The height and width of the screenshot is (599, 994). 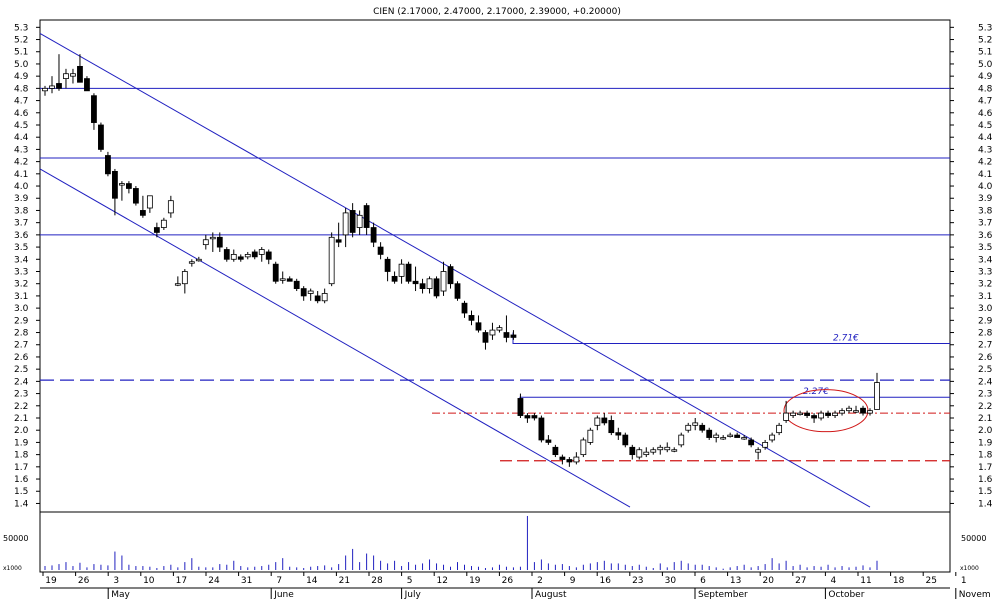 I want to click on y-tick-label: 2.2, so click(x=21, y=407).